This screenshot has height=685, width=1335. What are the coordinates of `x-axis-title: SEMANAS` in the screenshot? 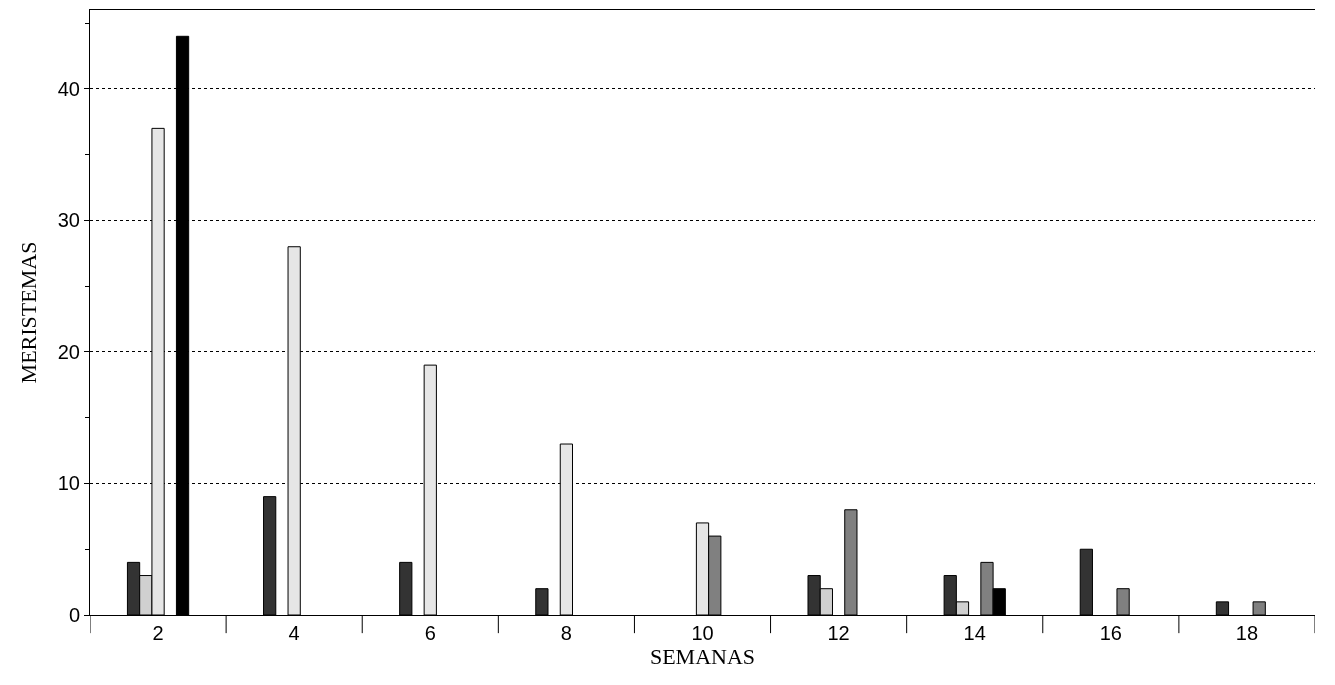 It's located at (702, 656).